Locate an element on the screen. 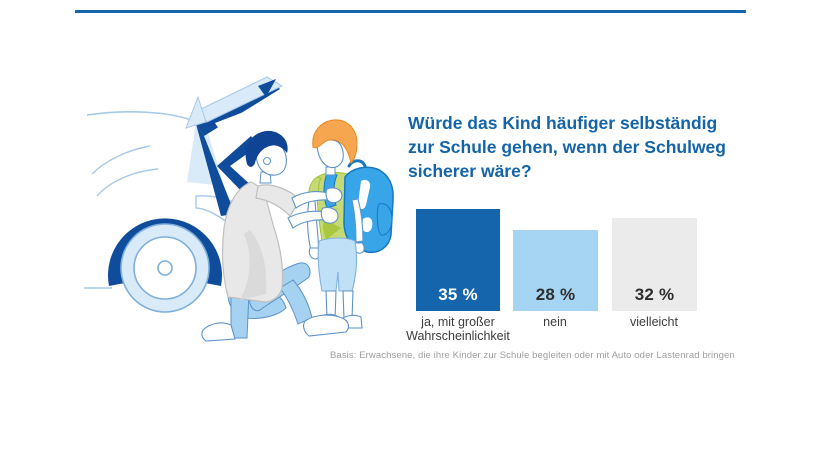 This screenshot has height=456, width=820. child-hair is located at coordinates (335, 141).